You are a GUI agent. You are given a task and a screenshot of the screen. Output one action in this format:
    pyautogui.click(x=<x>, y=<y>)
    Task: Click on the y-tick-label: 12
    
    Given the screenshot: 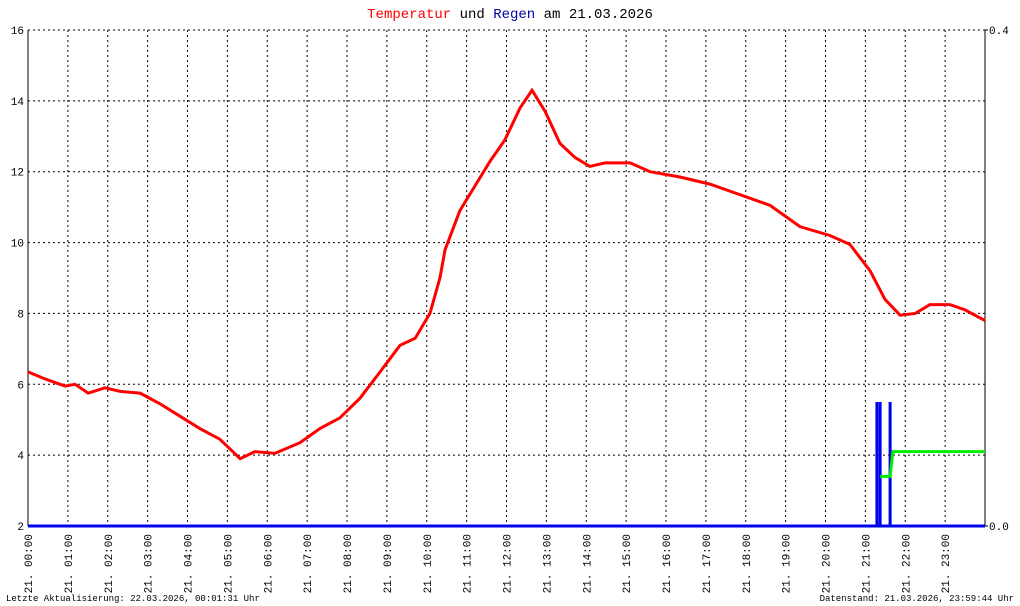 What is the action you would take?
    pyautogui.click(x=17, y=174)
    